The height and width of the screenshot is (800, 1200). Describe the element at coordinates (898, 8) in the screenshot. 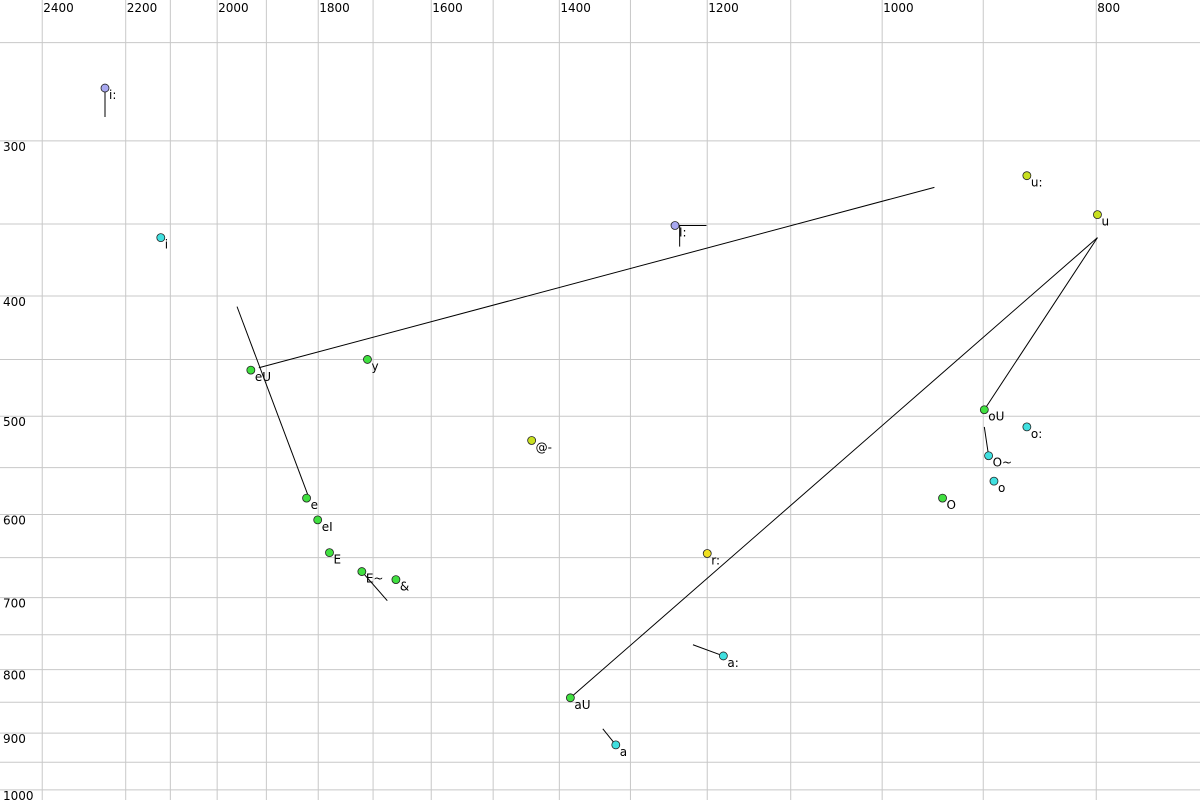

I see `x-tick-label: 1000` at that location.